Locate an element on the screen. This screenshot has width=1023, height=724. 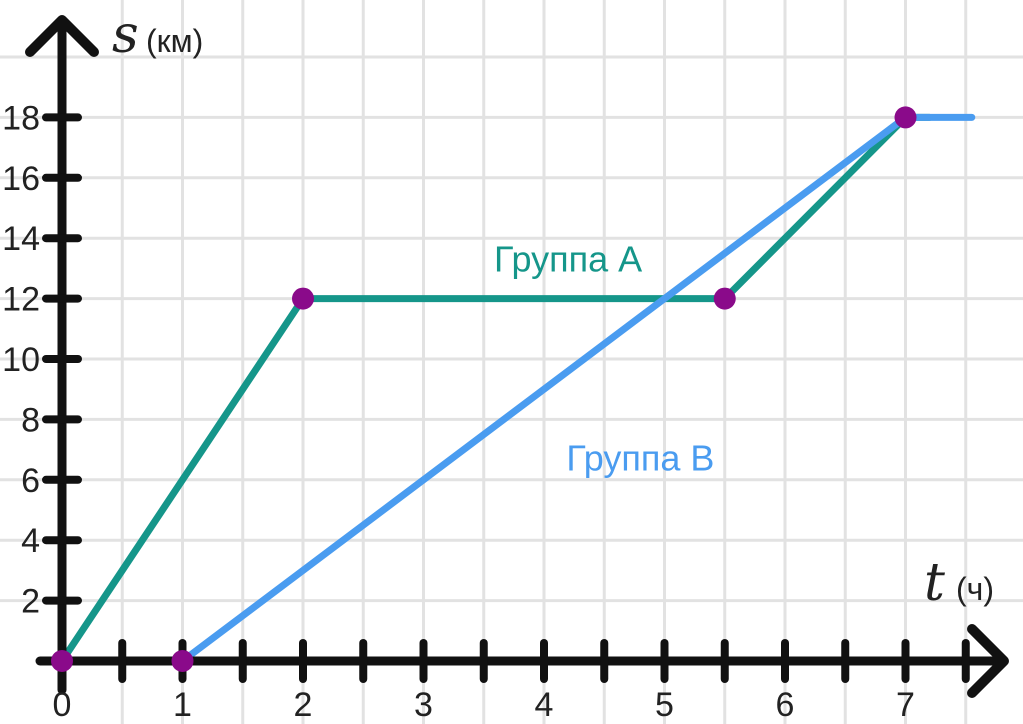
x-tick-label: 7 is located at coordinates (905, 705).